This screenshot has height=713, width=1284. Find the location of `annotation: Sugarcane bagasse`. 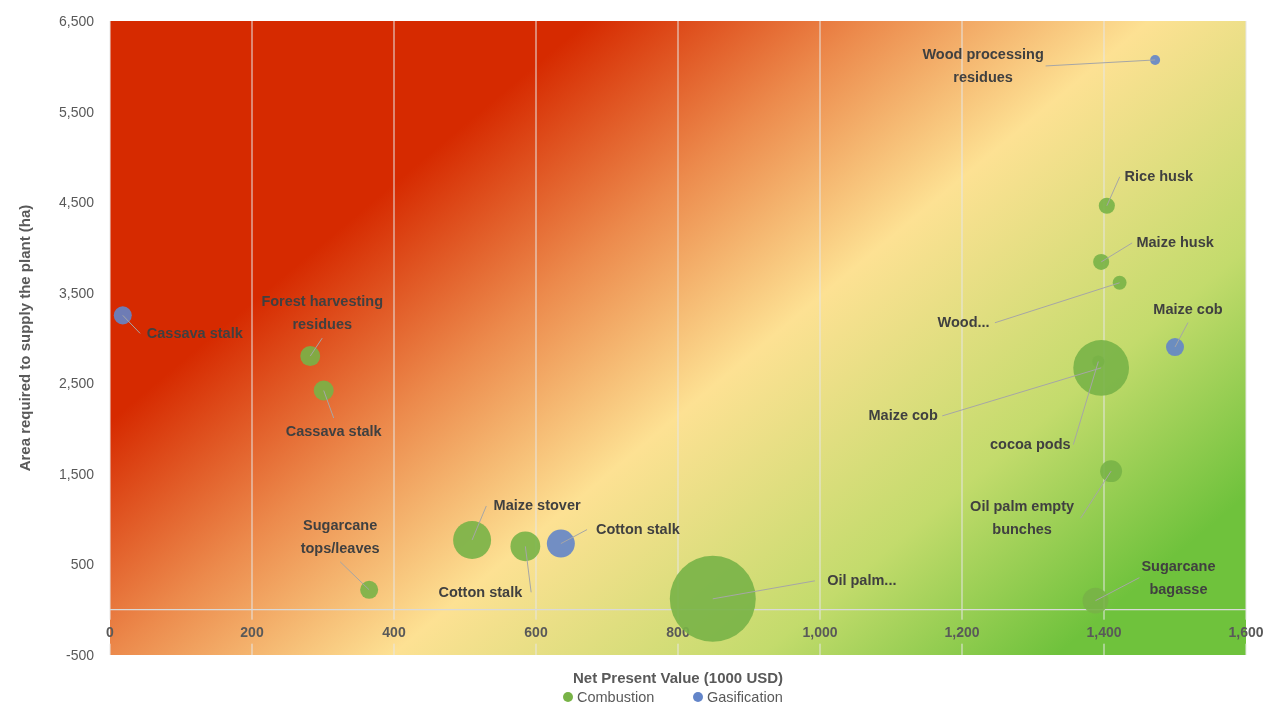

annotation: Sugarcane bagasse is located at coordinates (1178, 577).